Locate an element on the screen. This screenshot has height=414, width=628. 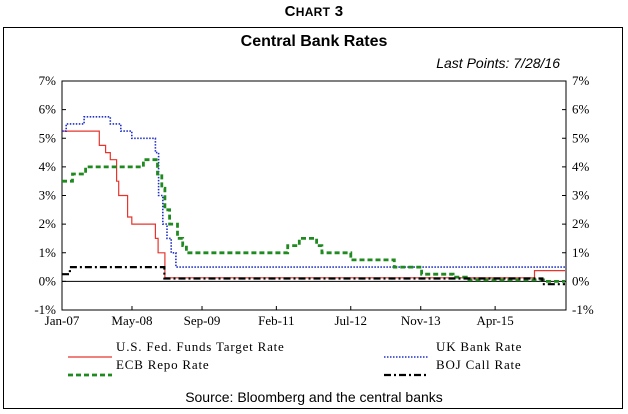
y-tick-label-right: 4% is located at coordinates (581, 166).